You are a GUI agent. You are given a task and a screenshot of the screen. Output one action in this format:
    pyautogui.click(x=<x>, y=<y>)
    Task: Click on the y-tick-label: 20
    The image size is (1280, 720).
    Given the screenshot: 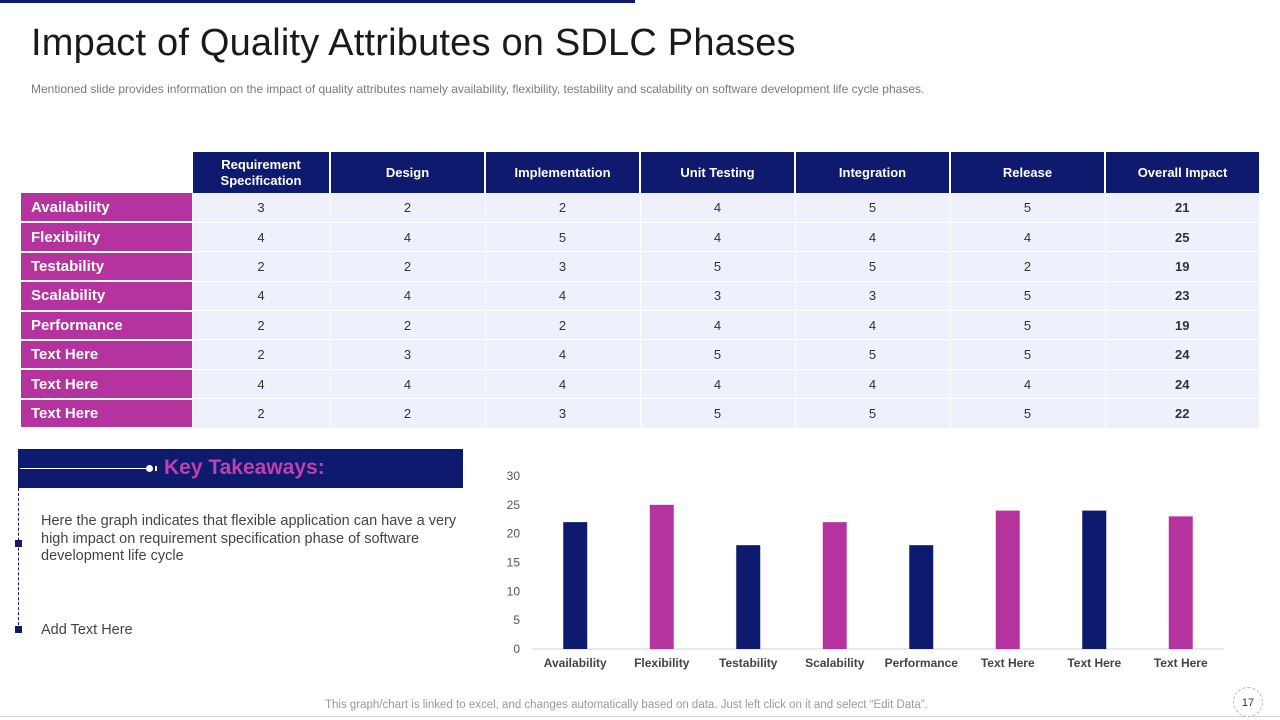 What is the action you would take?
    pyautogui.click(x=514, y=534)
    